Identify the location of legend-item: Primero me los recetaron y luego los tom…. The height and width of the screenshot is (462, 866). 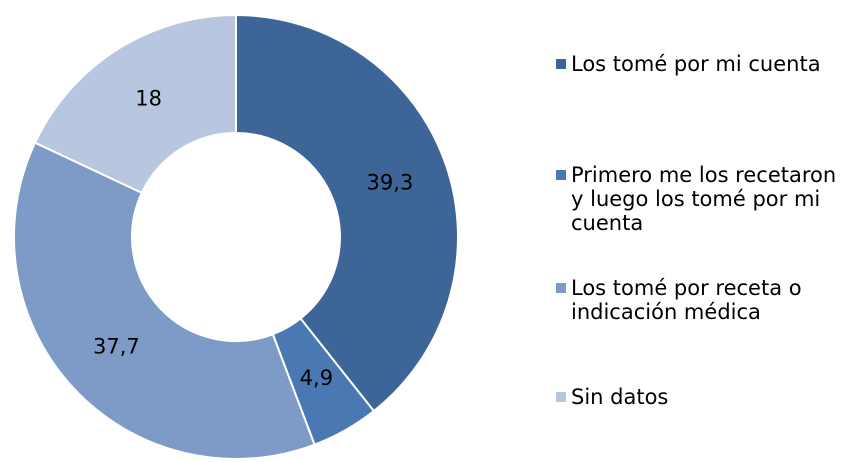
(706, 199).